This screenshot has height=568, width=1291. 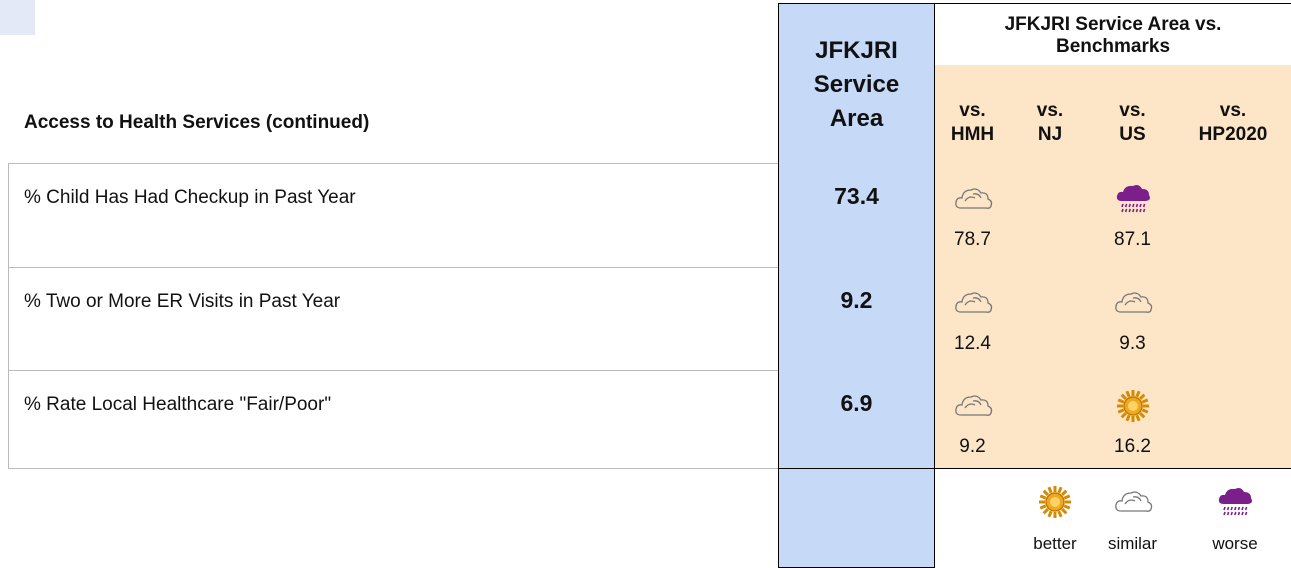 What do you see at coordinates (972, 343) in the screenshot?
I see `benchmark-value: 12.4` at bounding box center [972, 343].